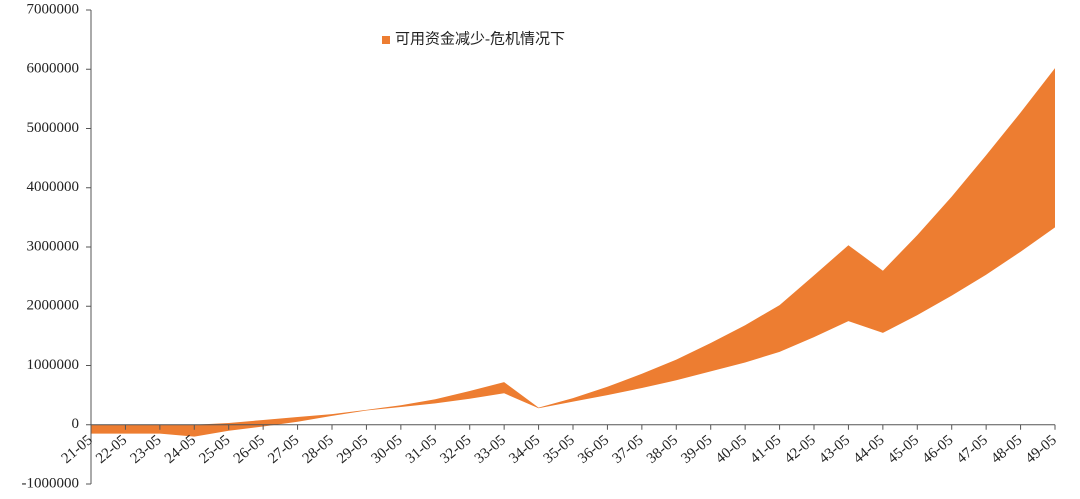  I want to click on y-tick-label: 2000000, so click(53, 306).